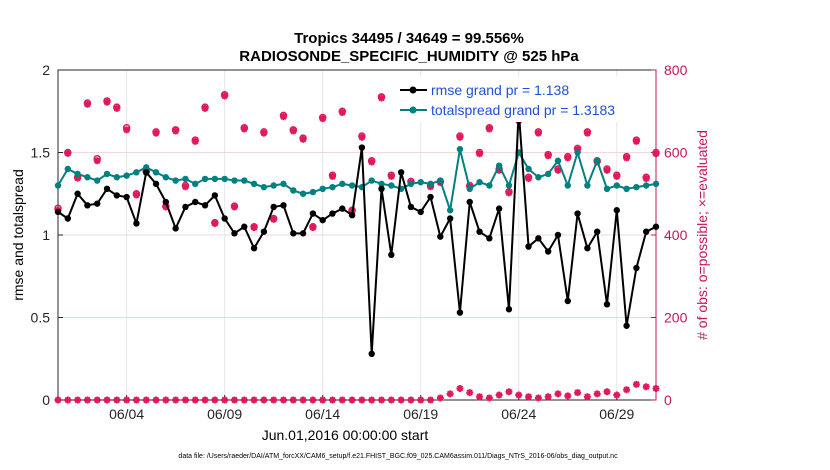 This screenshot has height=470, width=830. What do you see at coordinates (676, 235) in the screenshot?
I see `y2-tick-label: 400` at bounding box center [676, 235].